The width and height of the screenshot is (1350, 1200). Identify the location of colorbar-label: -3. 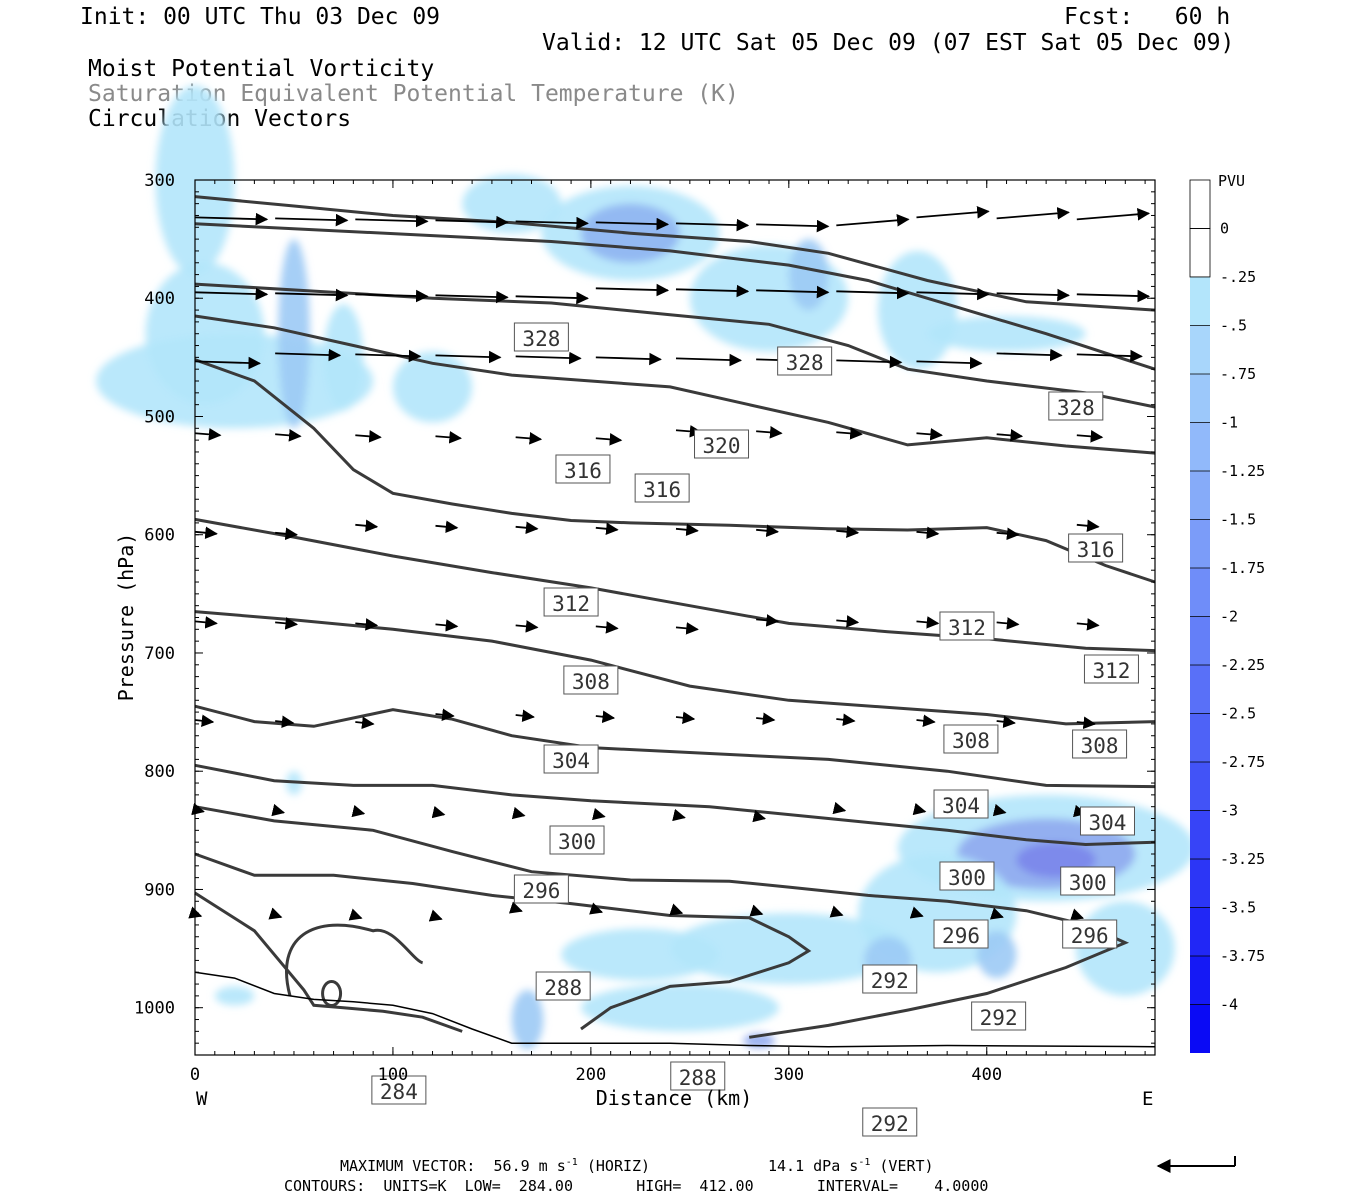
(1229, 811).